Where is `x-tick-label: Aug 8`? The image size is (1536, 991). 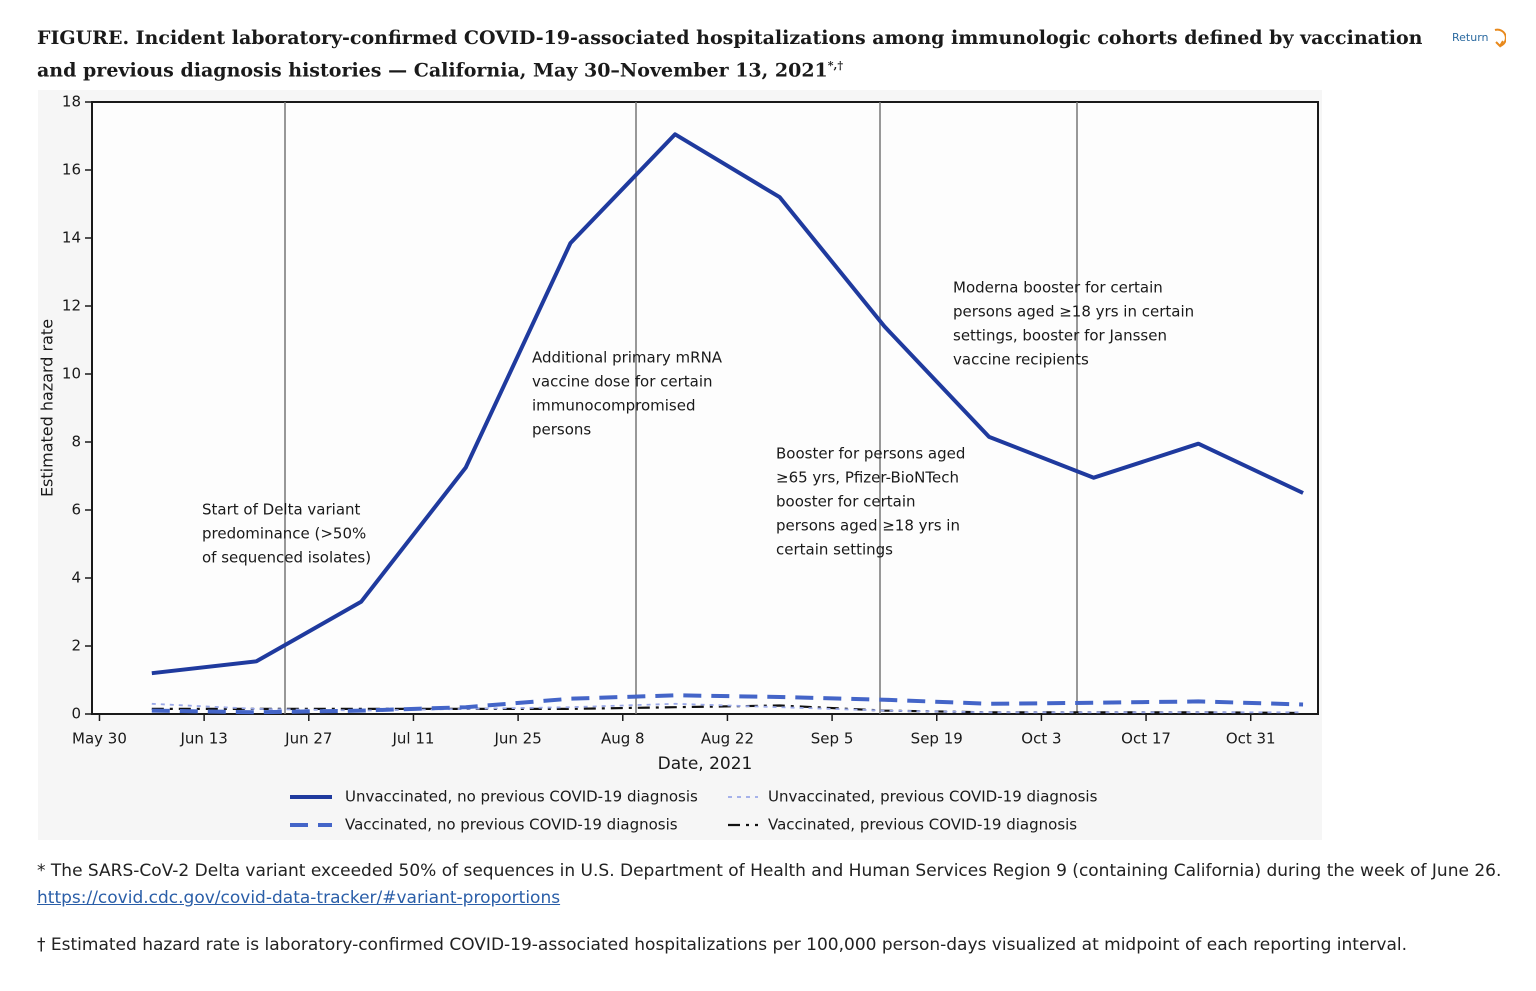
x-tick-label: Aug 8 is located at coordinates (623, 739).